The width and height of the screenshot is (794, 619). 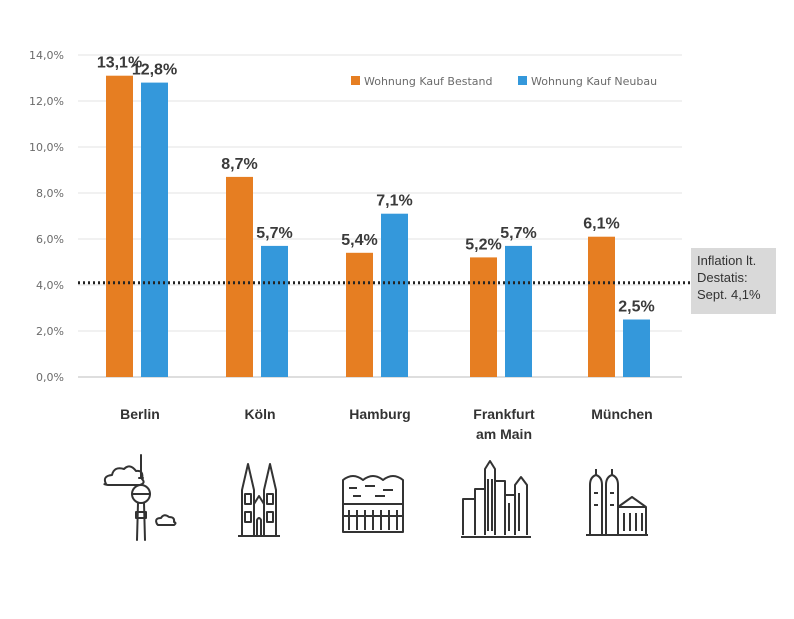 What do you see at coordinates (154, 70) in the screenshot?
I see `data-label: 12,8%` at bounding box center [154, 70].